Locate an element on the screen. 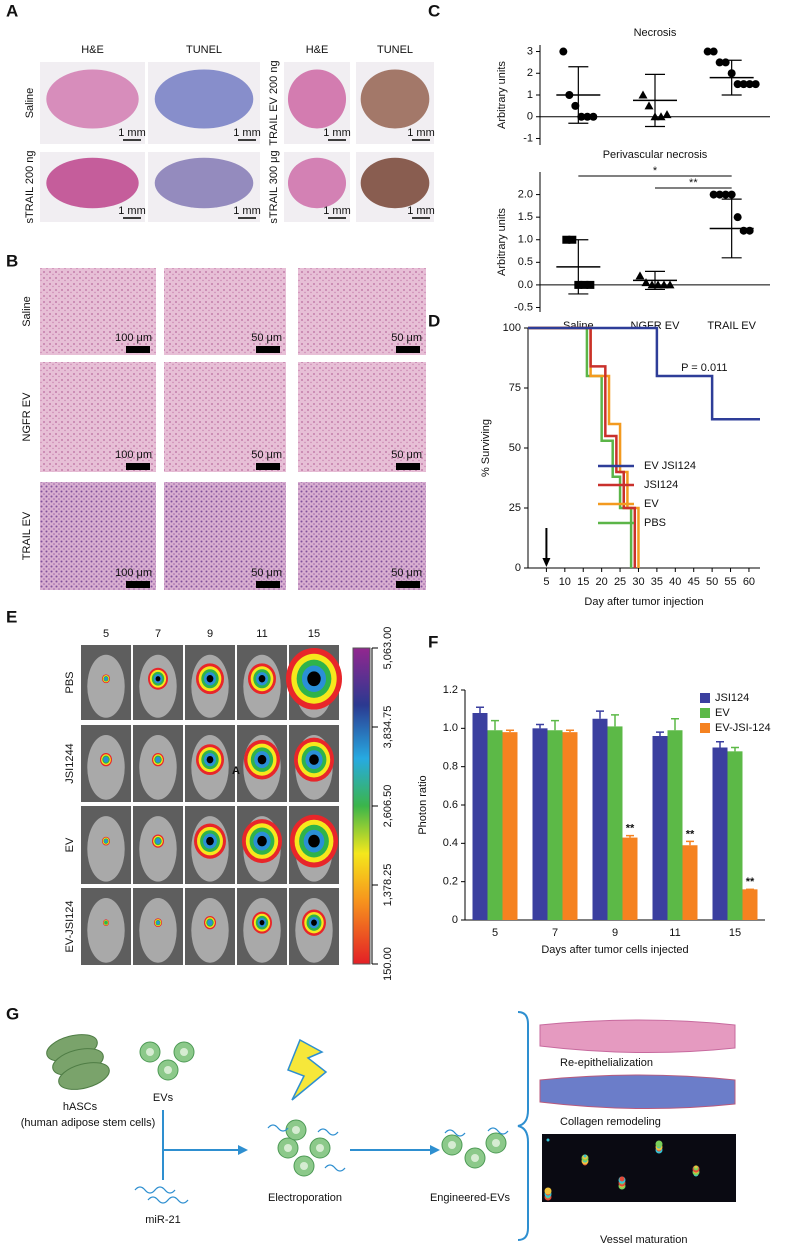 This screenshot has width=789, height=1250. y-tick-label: 1.0 is located at coordinates (450, 728).